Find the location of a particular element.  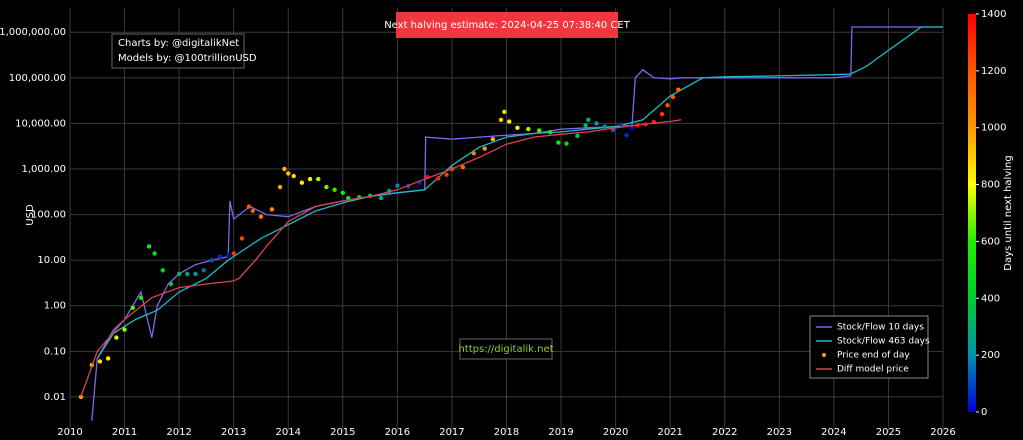

colorbar-tick-label: 1400 is located at coordinates (993, 14).